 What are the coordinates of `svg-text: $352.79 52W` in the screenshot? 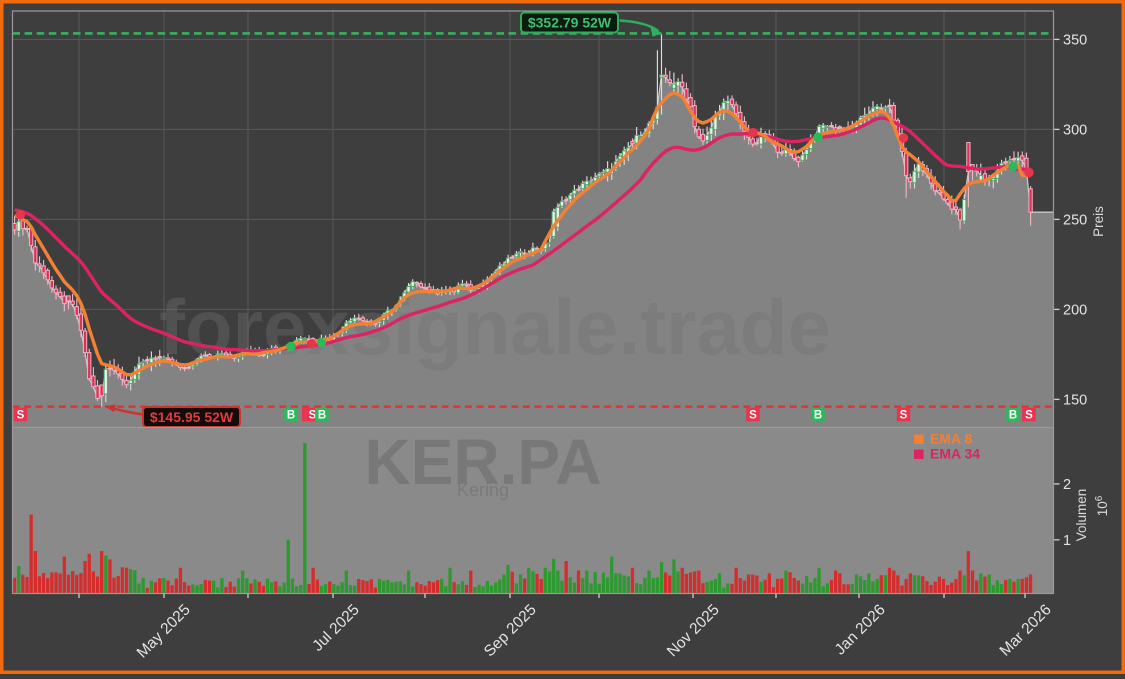 It's located at (570, 23).